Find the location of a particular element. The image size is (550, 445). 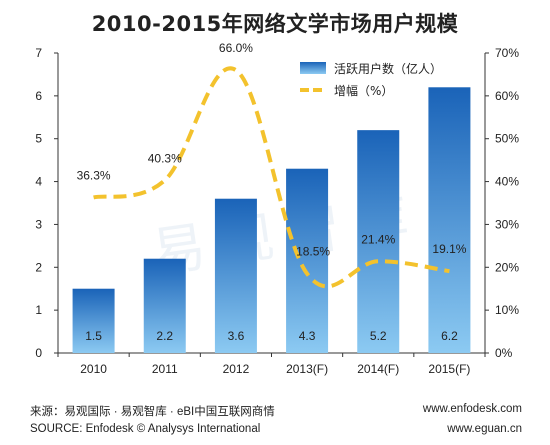

bar-value-label: 3.6 is located at coordinates (236, 336).